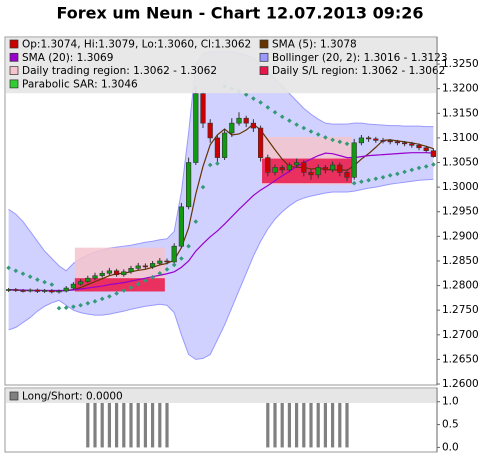  What do you see at coordinates (460, 187) in the screenshot?
I see `y-tick-label: 1.3000` at bounding box center [460, 187].